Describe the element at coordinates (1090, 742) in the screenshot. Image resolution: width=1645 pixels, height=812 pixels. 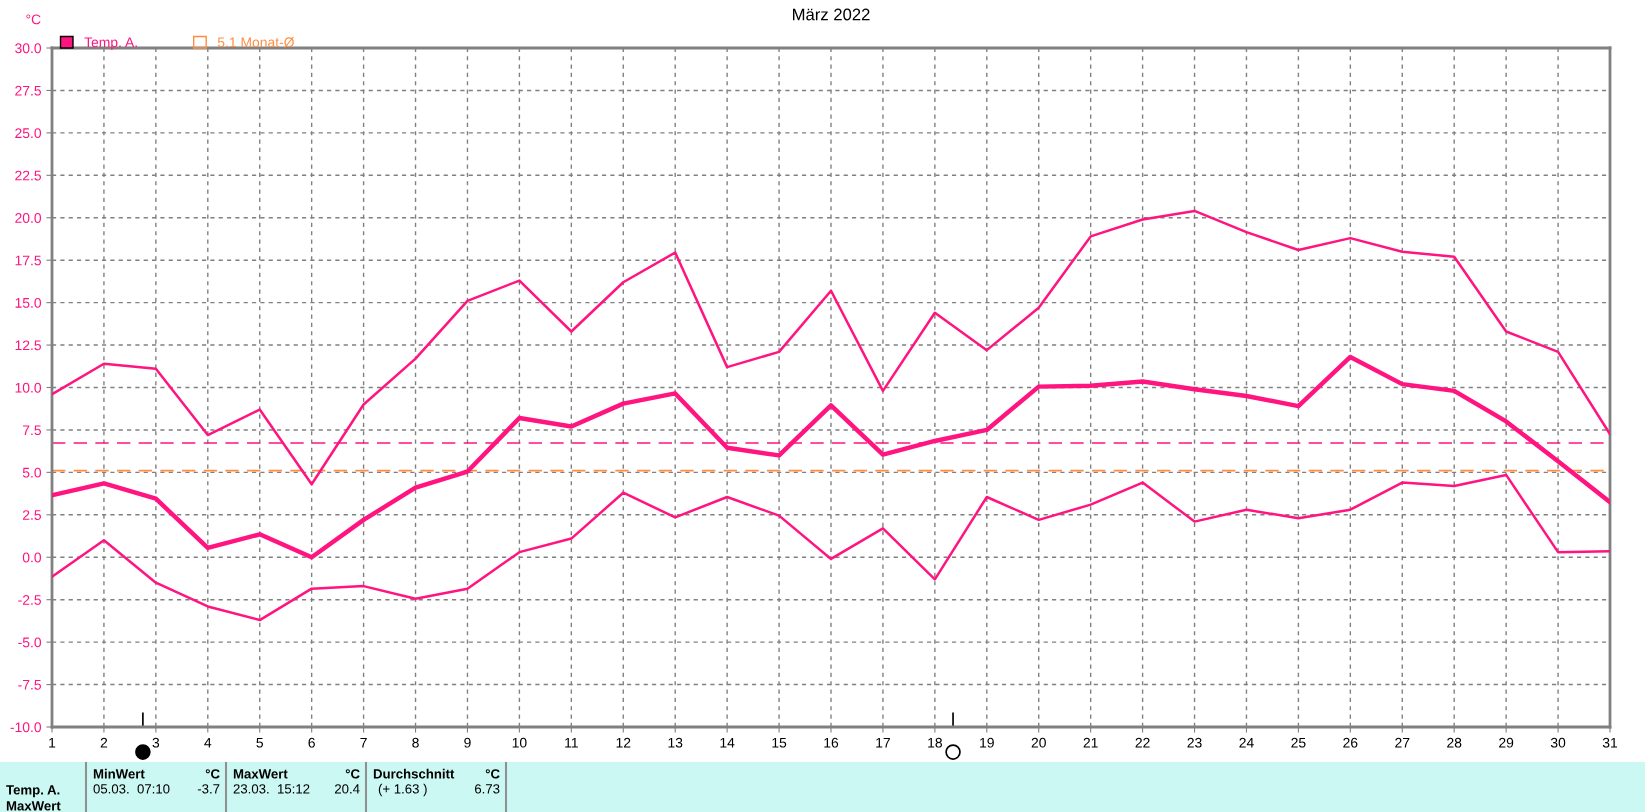
I see `x-tick-label: 21` at that location.